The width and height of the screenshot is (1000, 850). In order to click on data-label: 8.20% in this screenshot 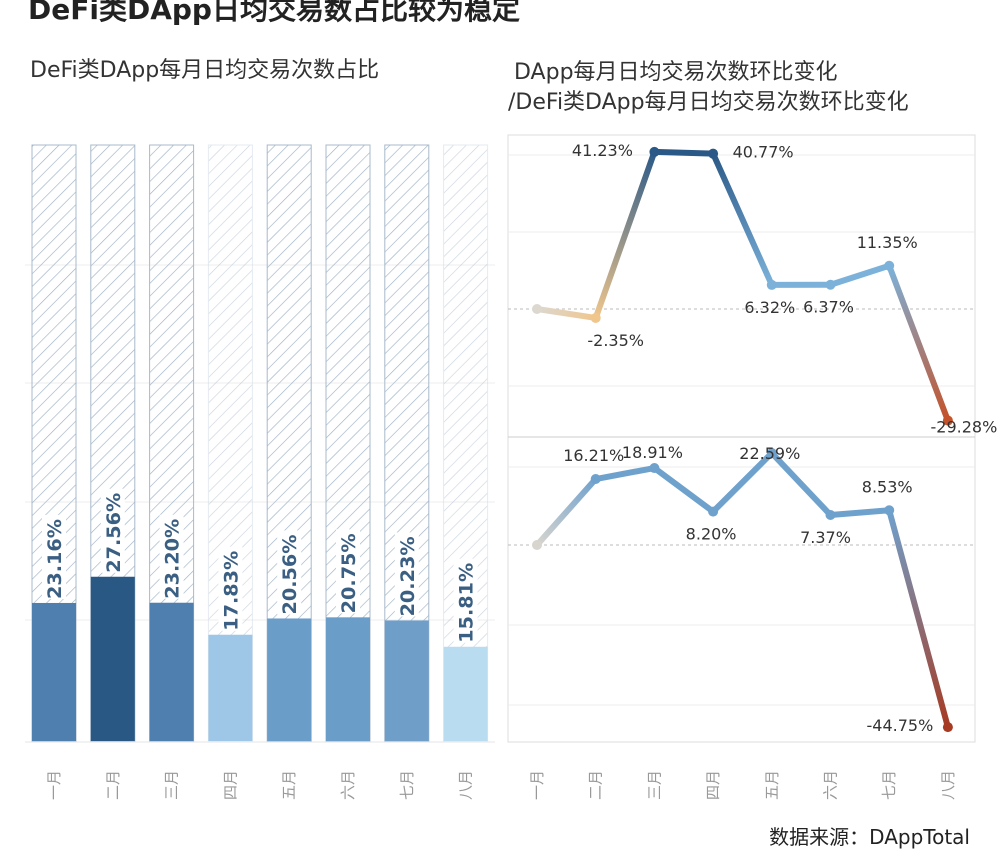, I will do `click(711, 534)`.